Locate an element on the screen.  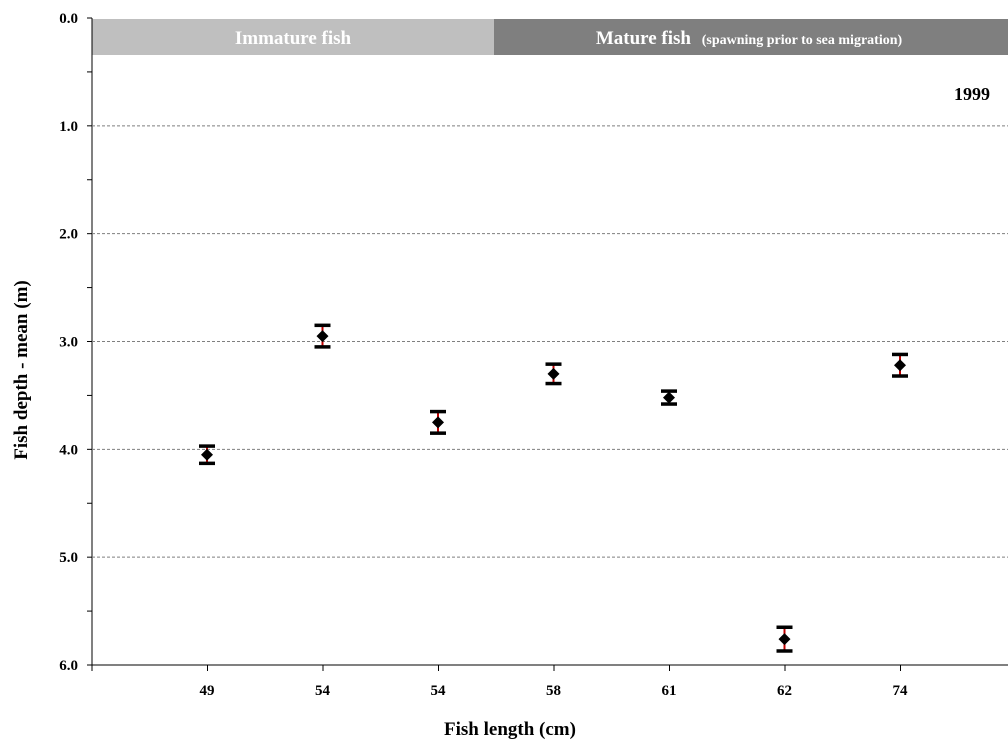
x-tick-label: 58 is located at coordinates (553, 691).